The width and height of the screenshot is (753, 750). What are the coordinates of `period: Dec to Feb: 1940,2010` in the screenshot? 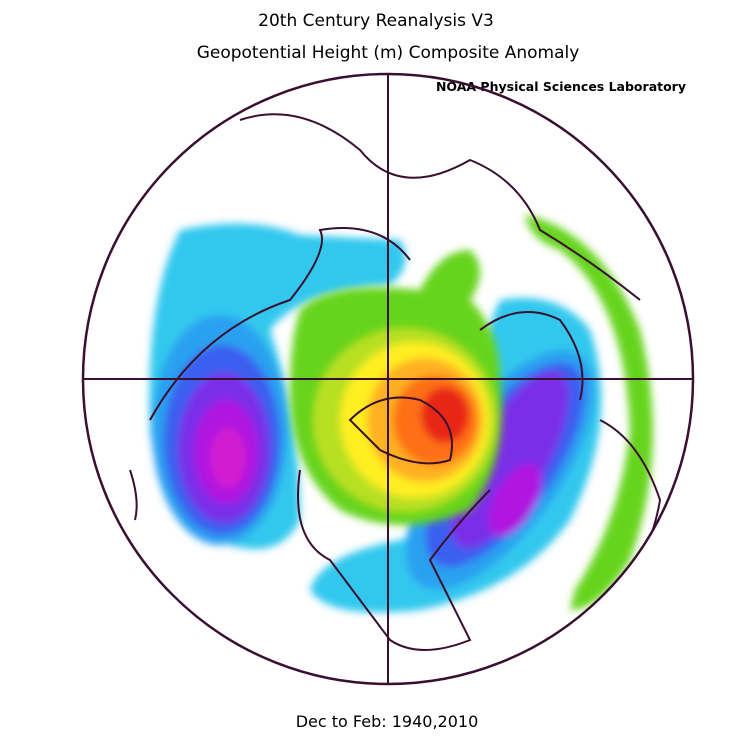 It's located at (387, 721).